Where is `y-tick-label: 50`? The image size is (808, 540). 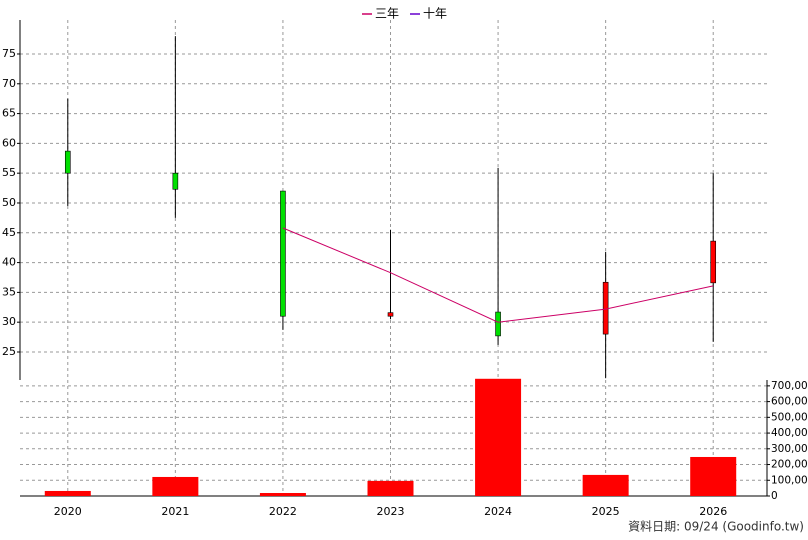
y-tick-label: 50 is located at coordinates (9, 202).